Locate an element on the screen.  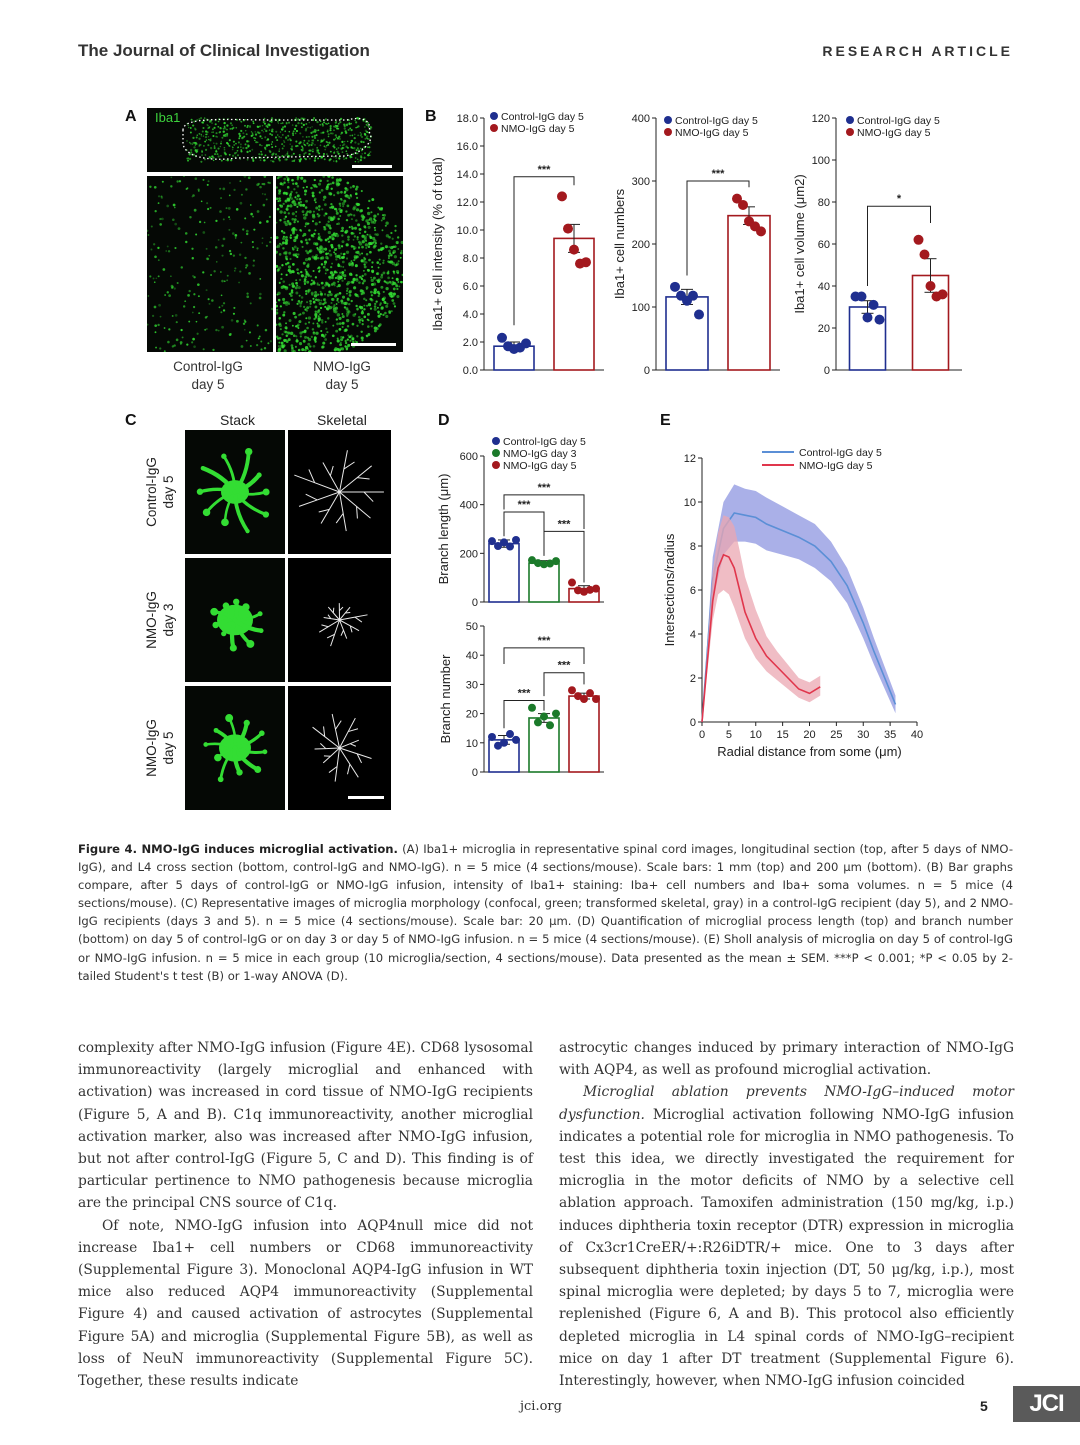
y-tick-label: 10 is located at coordinates (690, 503).